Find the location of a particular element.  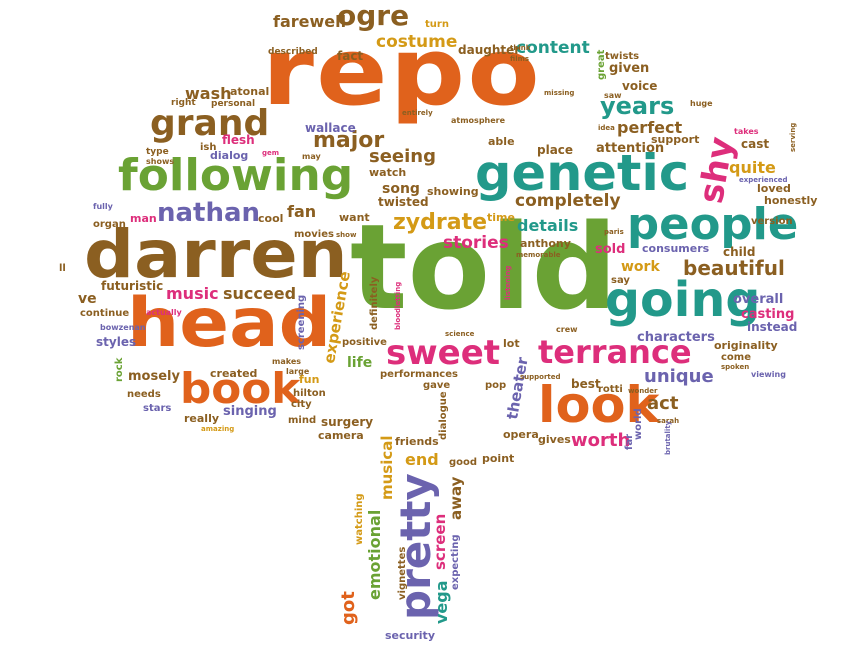

word-song: song is located at coordinates (401, 189).